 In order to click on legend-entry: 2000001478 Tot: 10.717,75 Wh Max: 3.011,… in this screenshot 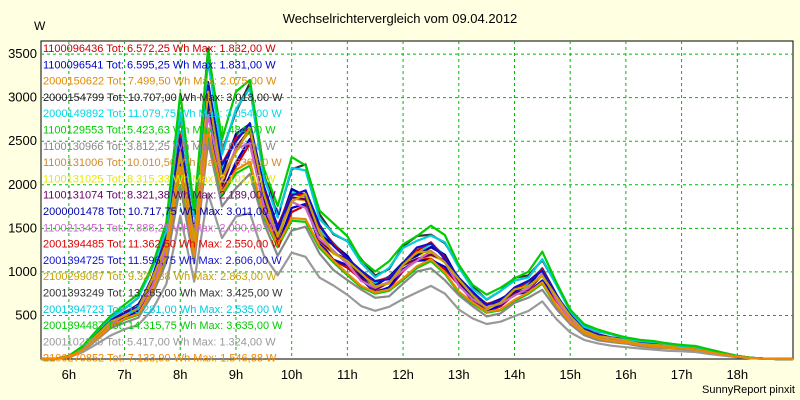, I will do `click(162, 212)`.